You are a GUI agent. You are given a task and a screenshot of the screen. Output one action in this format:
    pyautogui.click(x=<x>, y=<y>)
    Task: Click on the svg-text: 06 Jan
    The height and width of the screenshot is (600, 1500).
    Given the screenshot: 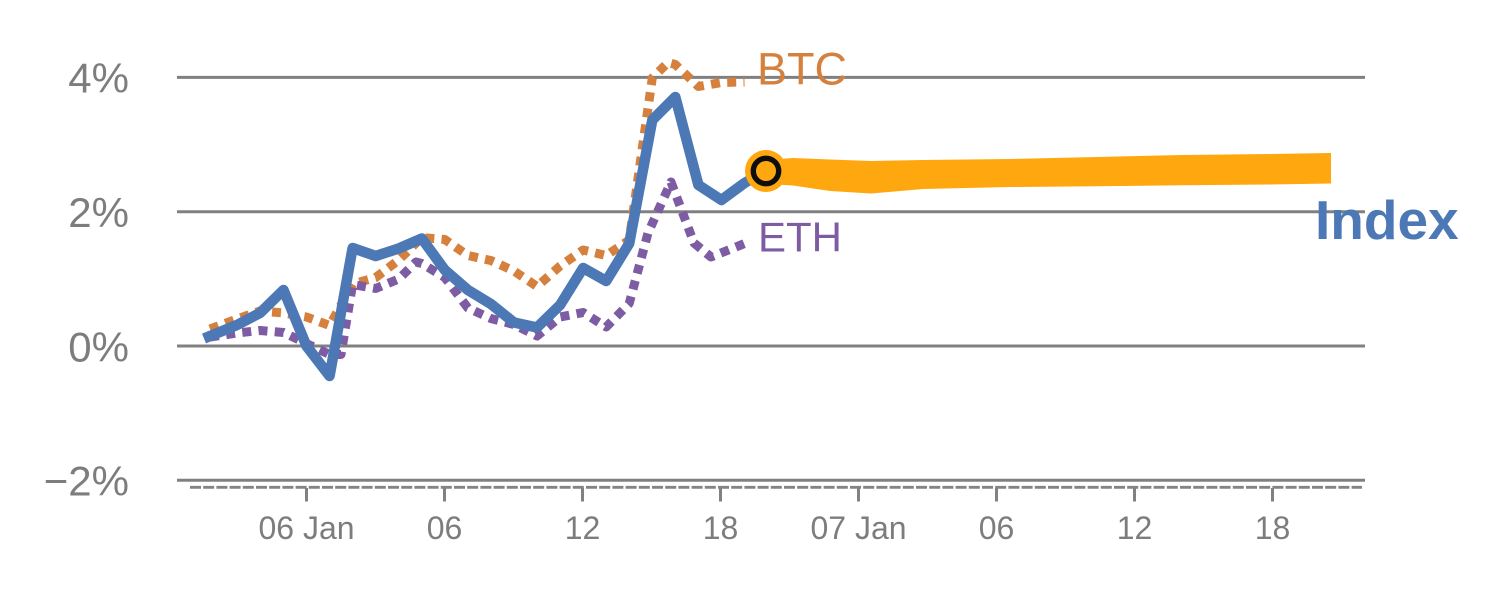 What is the action you would take?
    pyautogui.click(x=306, y=528)
    